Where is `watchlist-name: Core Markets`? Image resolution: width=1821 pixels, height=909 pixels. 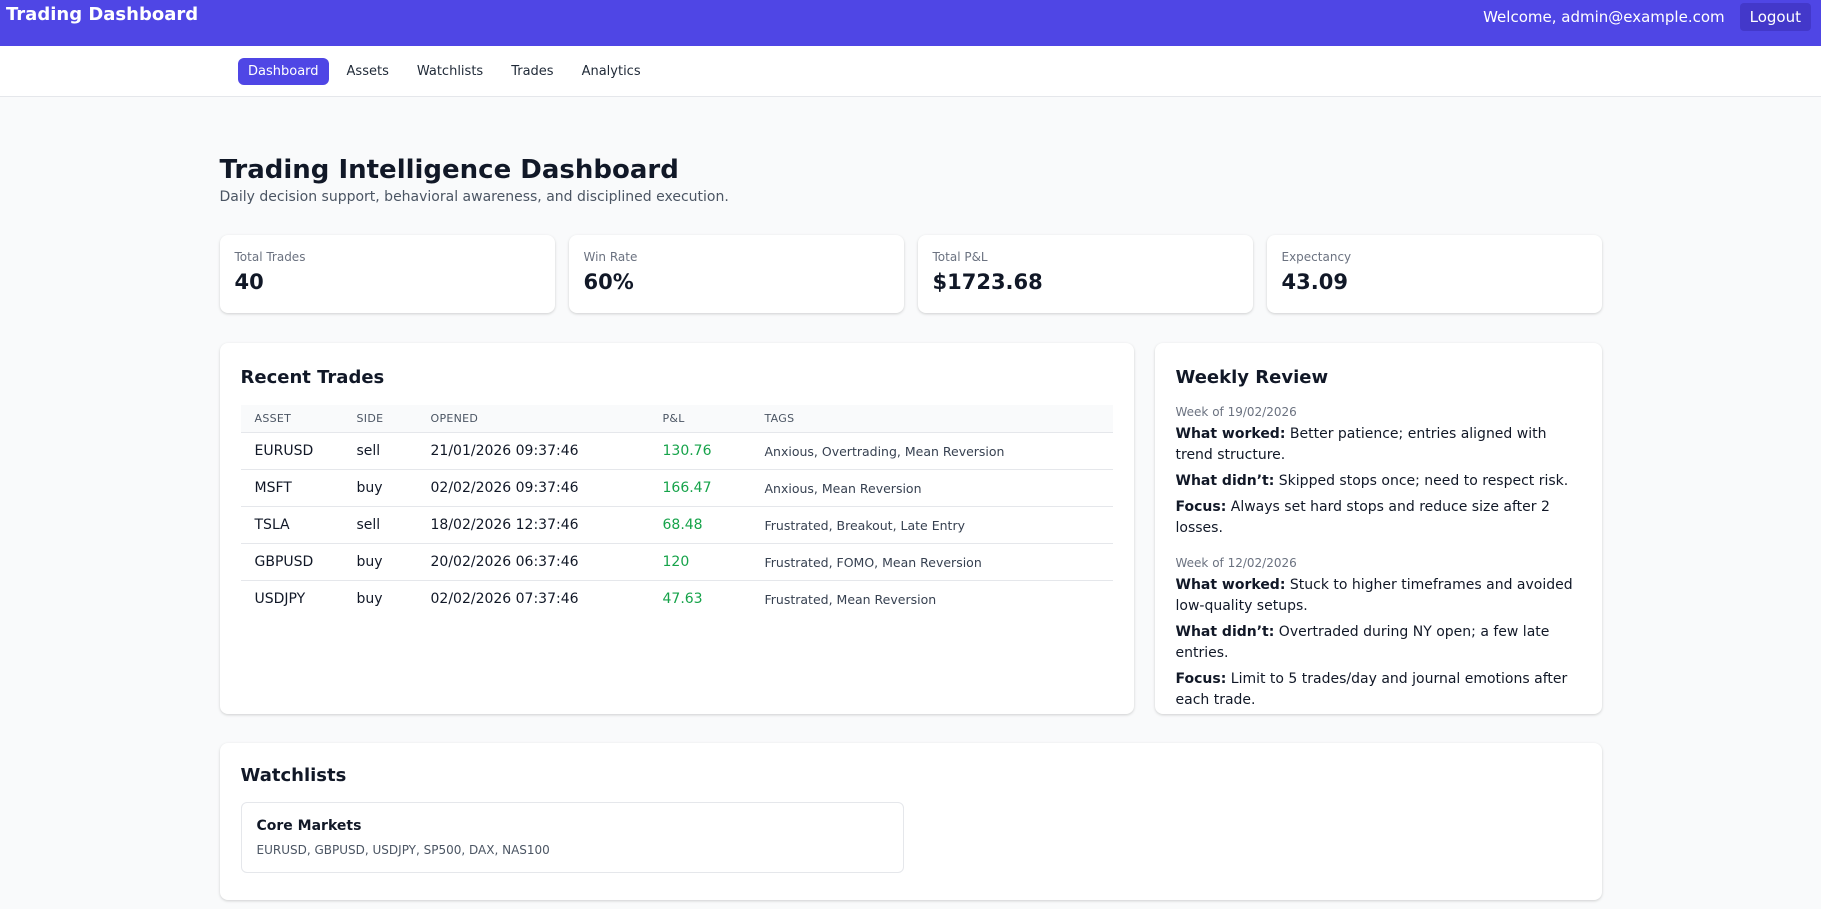
watchlist-name: Core Markets is located at coordinates (309, 826).